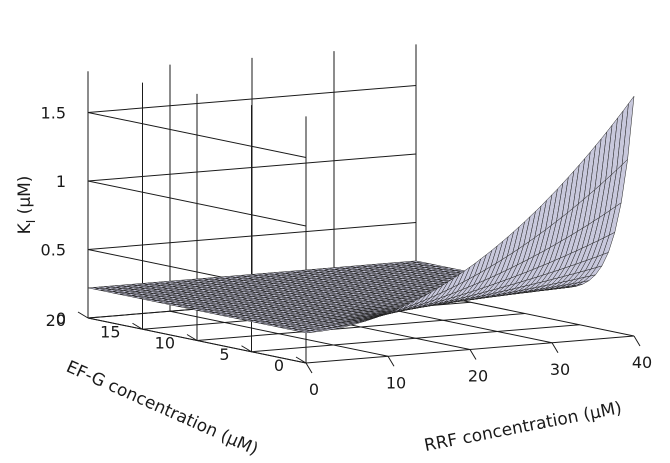 The image size is (670, 463). What do you see at coordinates (61, 318) in the screenshot?
I see `z-tick-label: 0` at bounding box center [61, 318].